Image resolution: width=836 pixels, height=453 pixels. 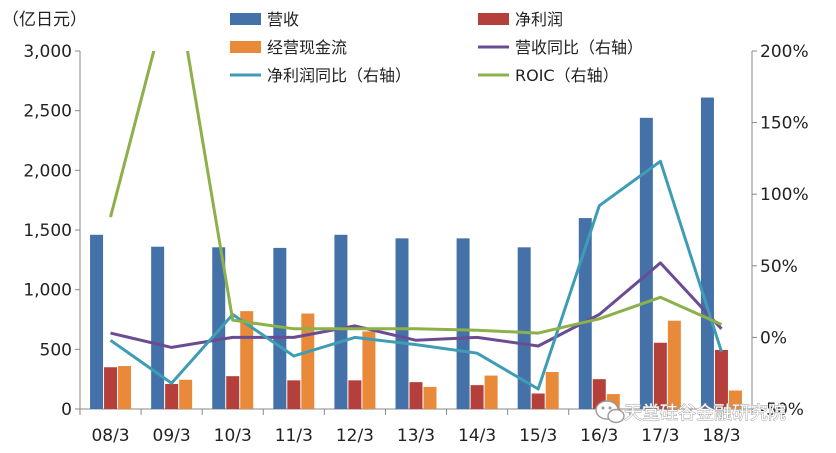 What do you see at coordinates (539, 19) in the screenshot?
I see `legend-label: 净利润` at bounding box center [539, 19].